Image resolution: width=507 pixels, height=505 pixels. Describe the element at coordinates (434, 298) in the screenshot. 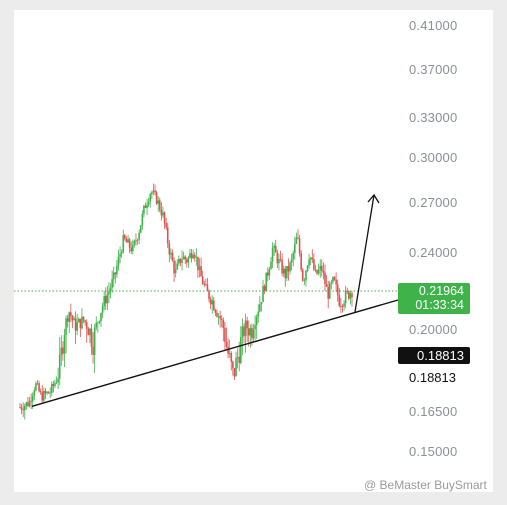

I see `current-price-tag: 0.21964 01:33:34` at that location.